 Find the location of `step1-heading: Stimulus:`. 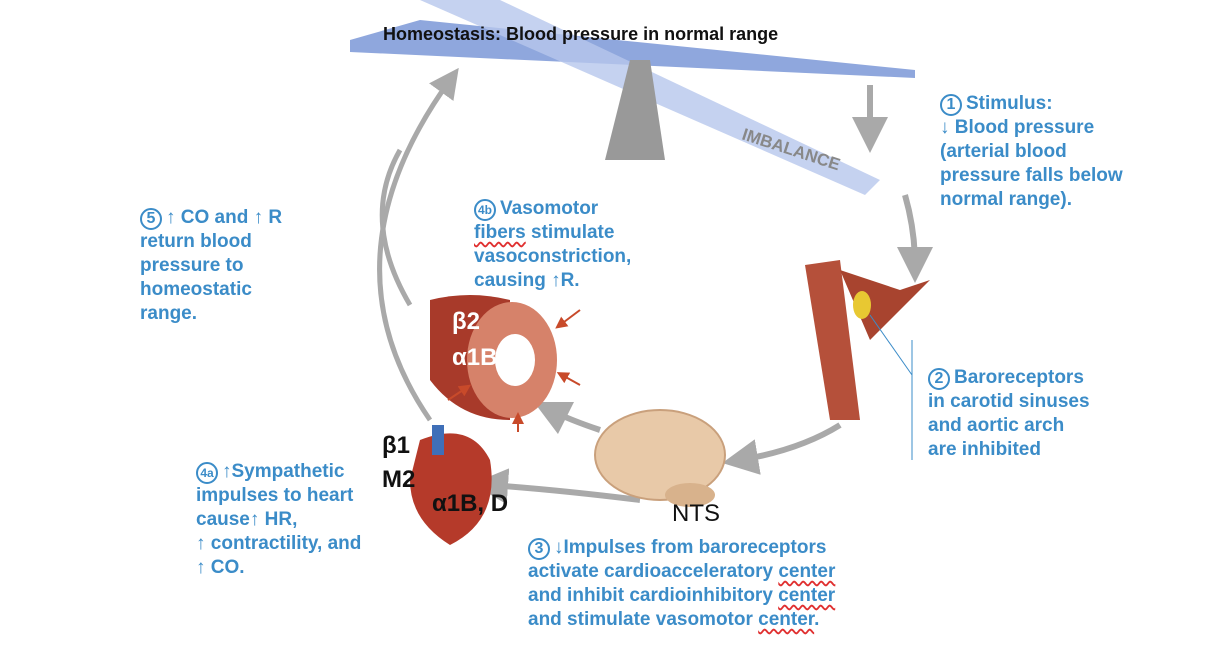

step1-heading: Stimulus: is located at coordinates (1009, 103).